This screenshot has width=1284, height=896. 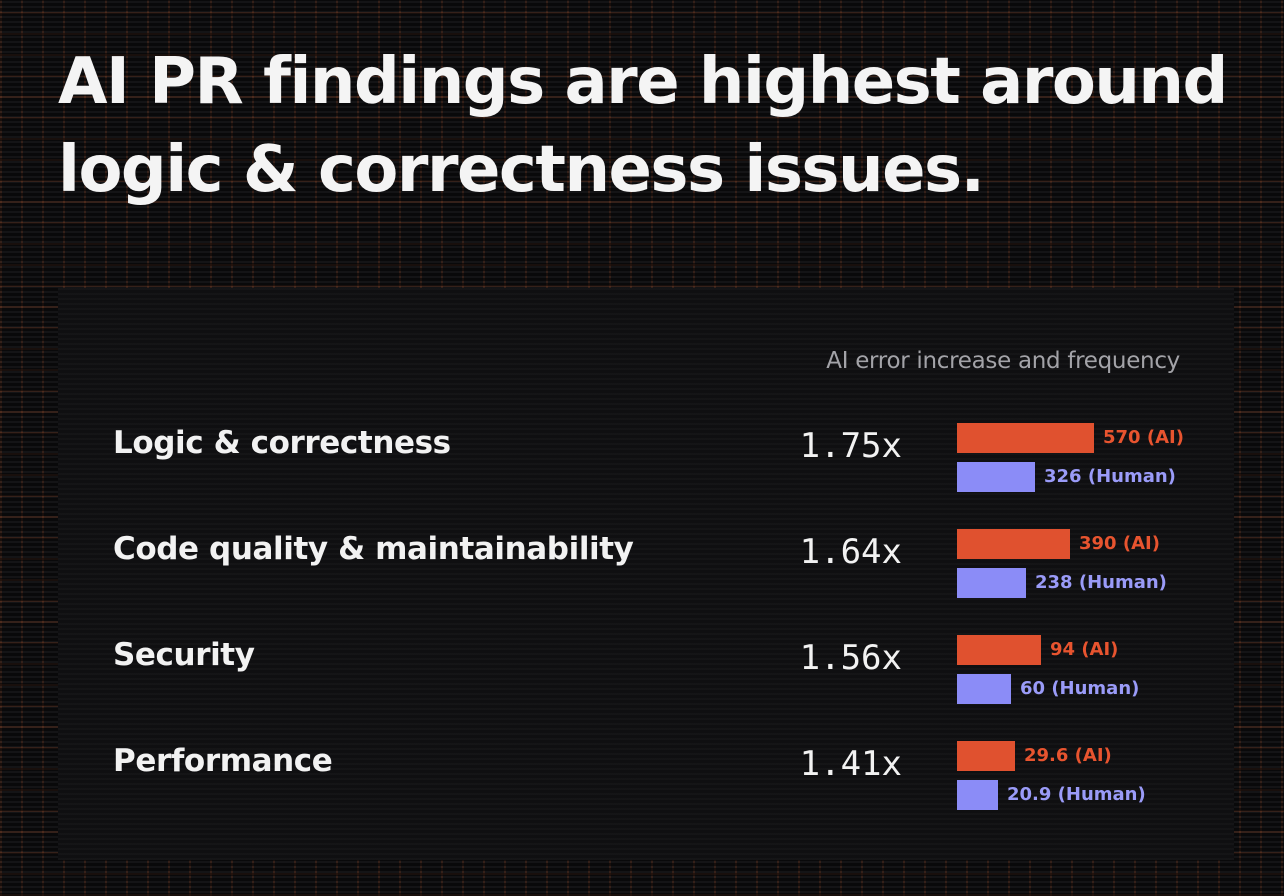 What do you see at coordinates (282, 443) in the screenshot?
I see `category-label: Logic & correctness` at bounding box center [282, 443].